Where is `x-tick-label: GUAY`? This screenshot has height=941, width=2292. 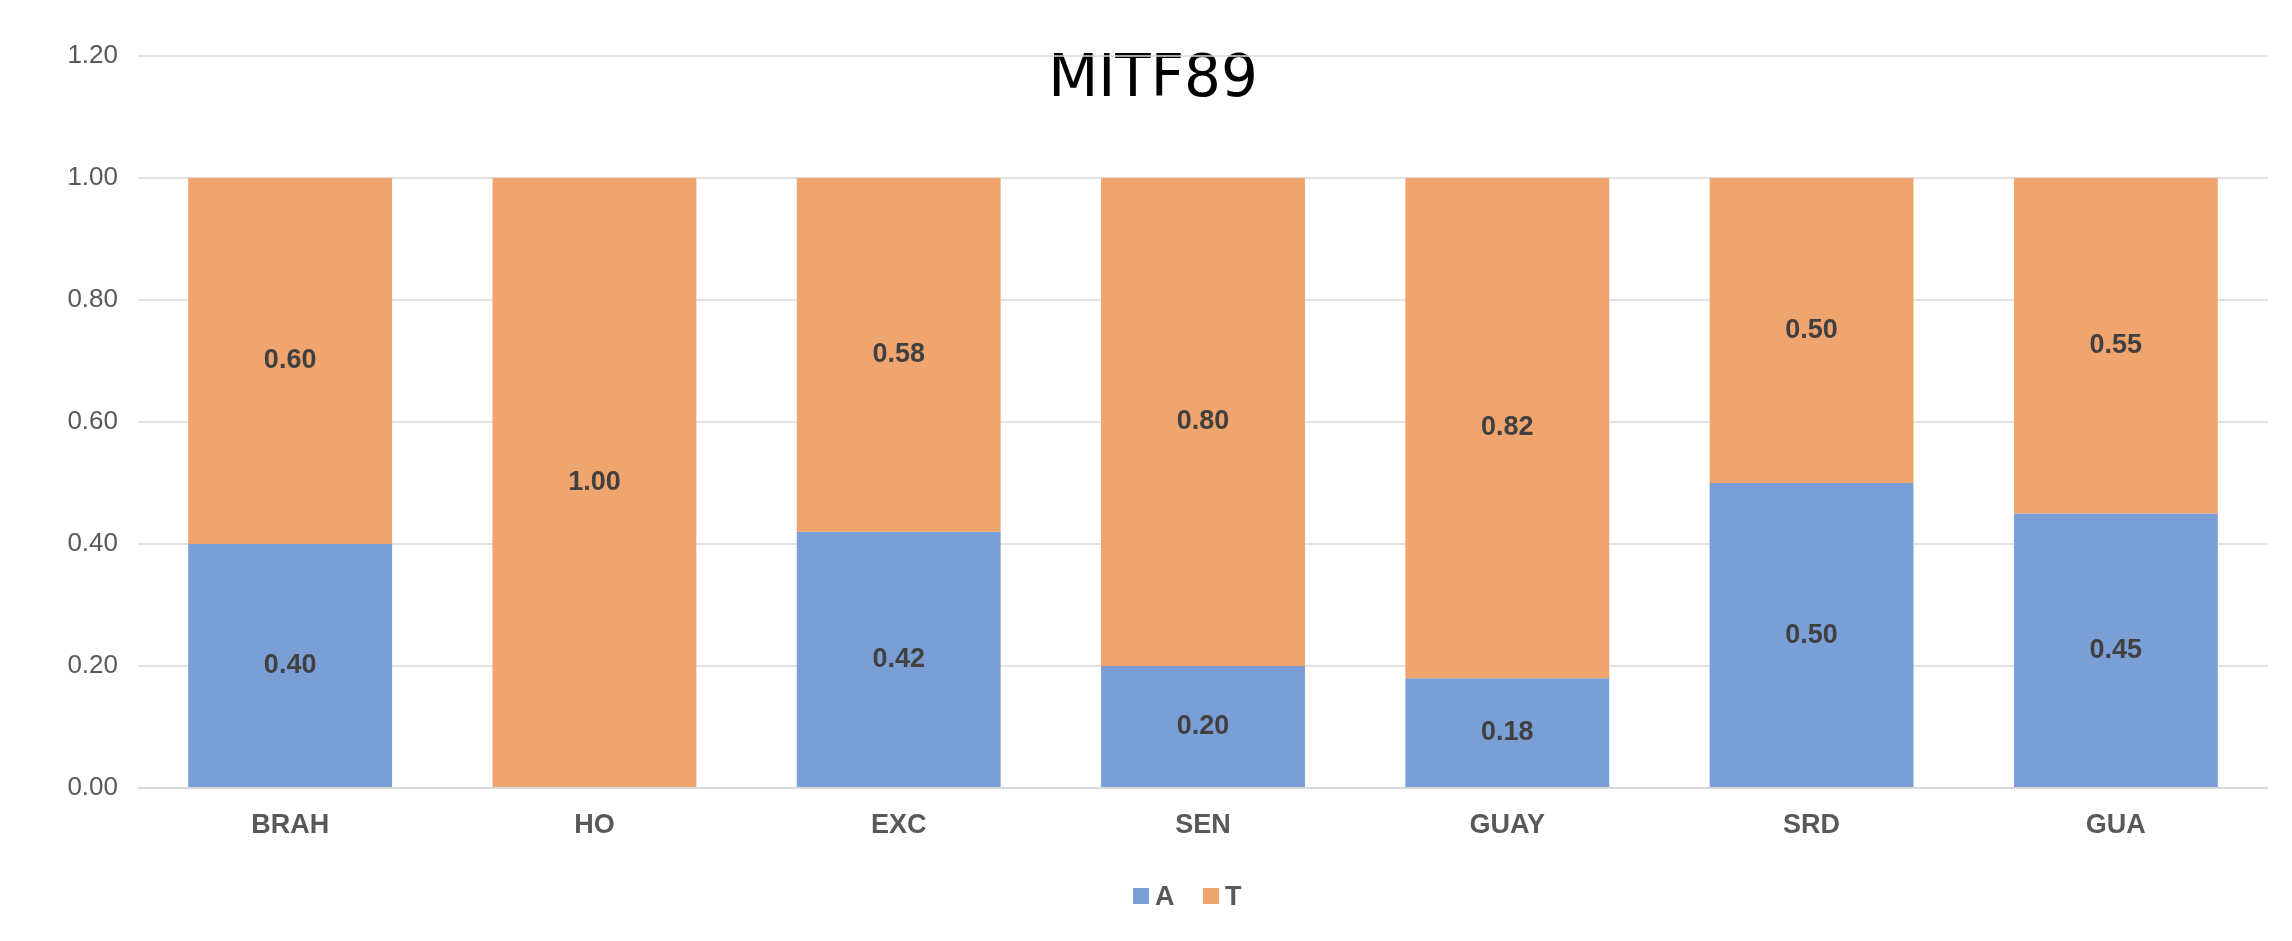
x-tick-label: GUAY is located at coordinates (1507, 824).